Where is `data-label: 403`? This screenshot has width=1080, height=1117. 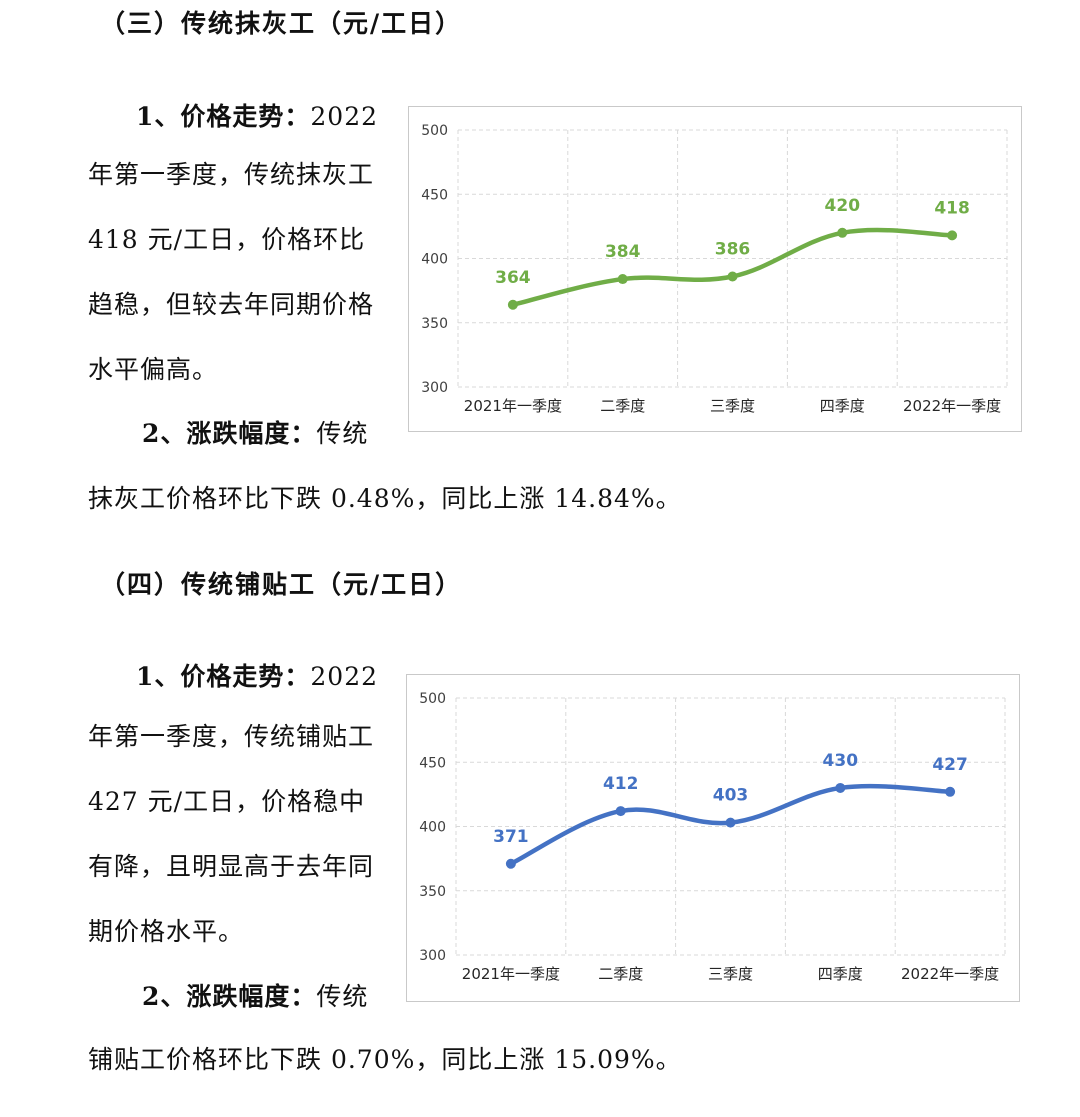
data-label: 403 is located at coordinates (731, 796).